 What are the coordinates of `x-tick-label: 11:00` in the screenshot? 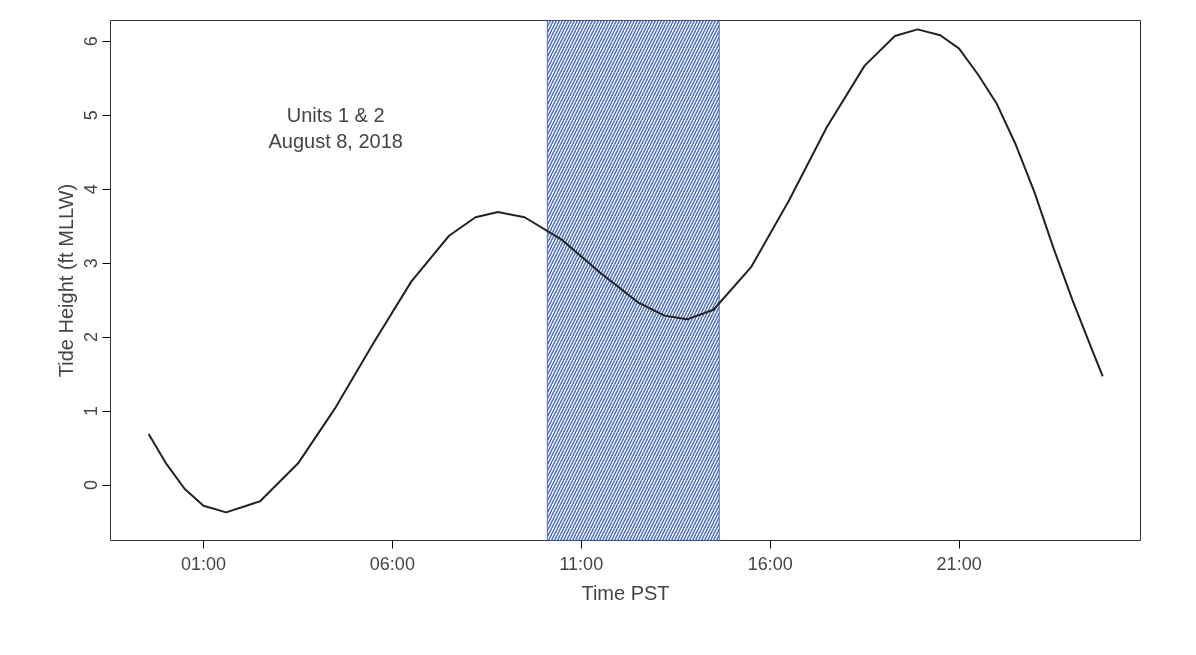 It's located at (581, 563).